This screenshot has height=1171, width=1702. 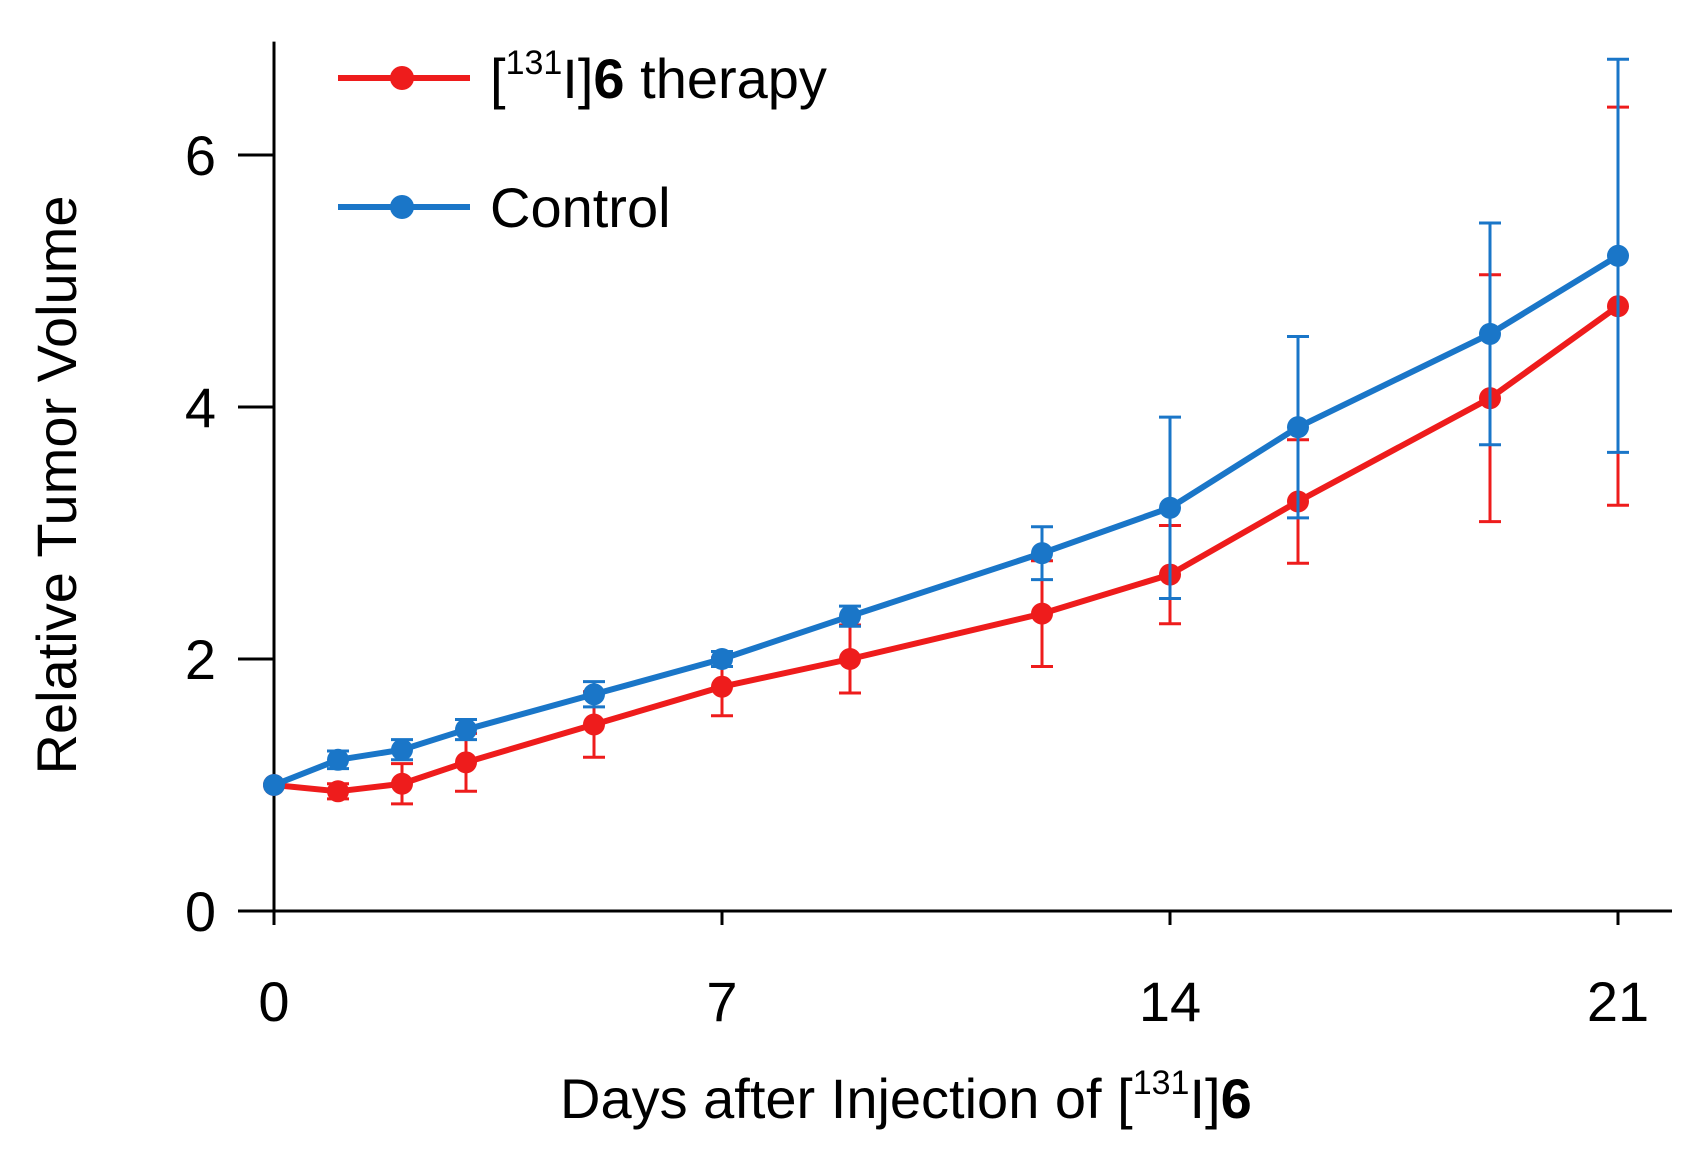 I want to click on x-tick-label-7: 7, so click(x=721, y=1001).